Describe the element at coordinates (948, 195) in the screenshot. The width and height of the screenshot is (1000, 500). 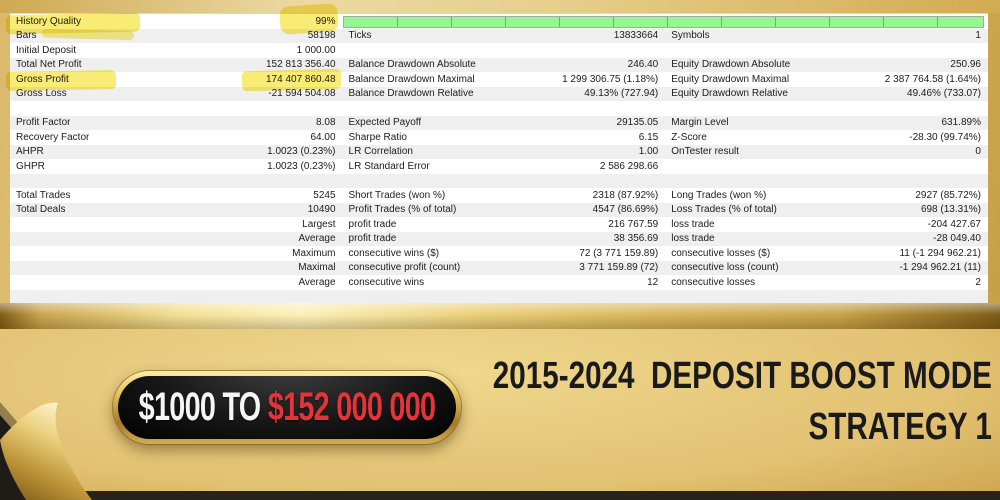
I see `metric-value: 2927 (85.72%)` at that location.